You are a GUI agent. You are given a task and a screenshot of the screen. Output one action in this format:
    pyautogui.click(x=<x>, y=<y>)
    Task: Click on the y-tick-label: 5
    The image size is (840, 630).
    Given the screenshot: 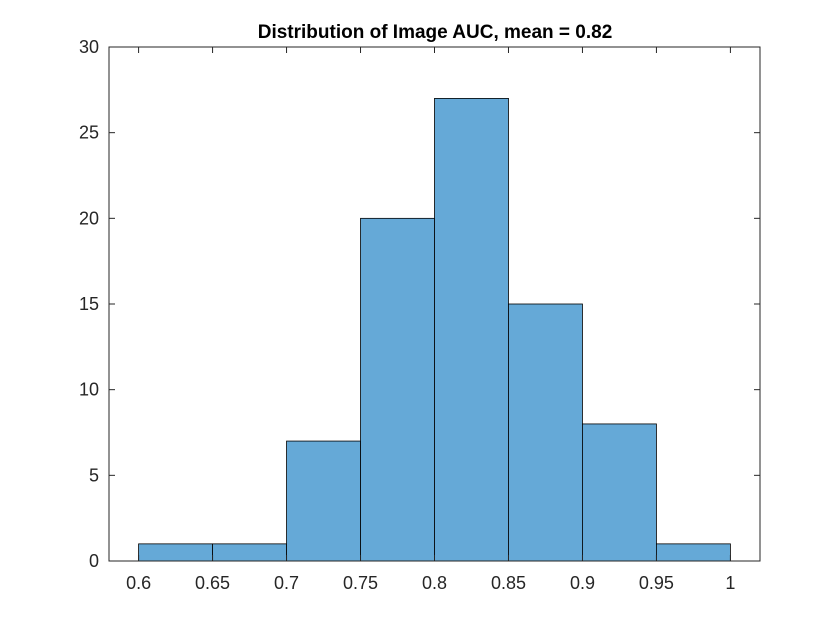 What is the action you would take?
    pyautogui.click(x=94, y=475)
    